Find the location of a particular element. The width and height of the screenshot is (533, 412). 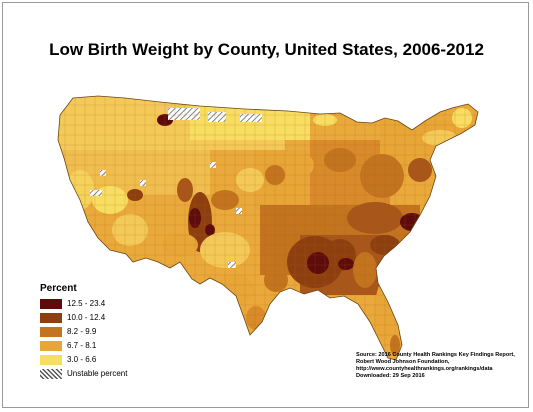

legend-label: 6.7 - 8.1 is located at coordinates (82, 345).